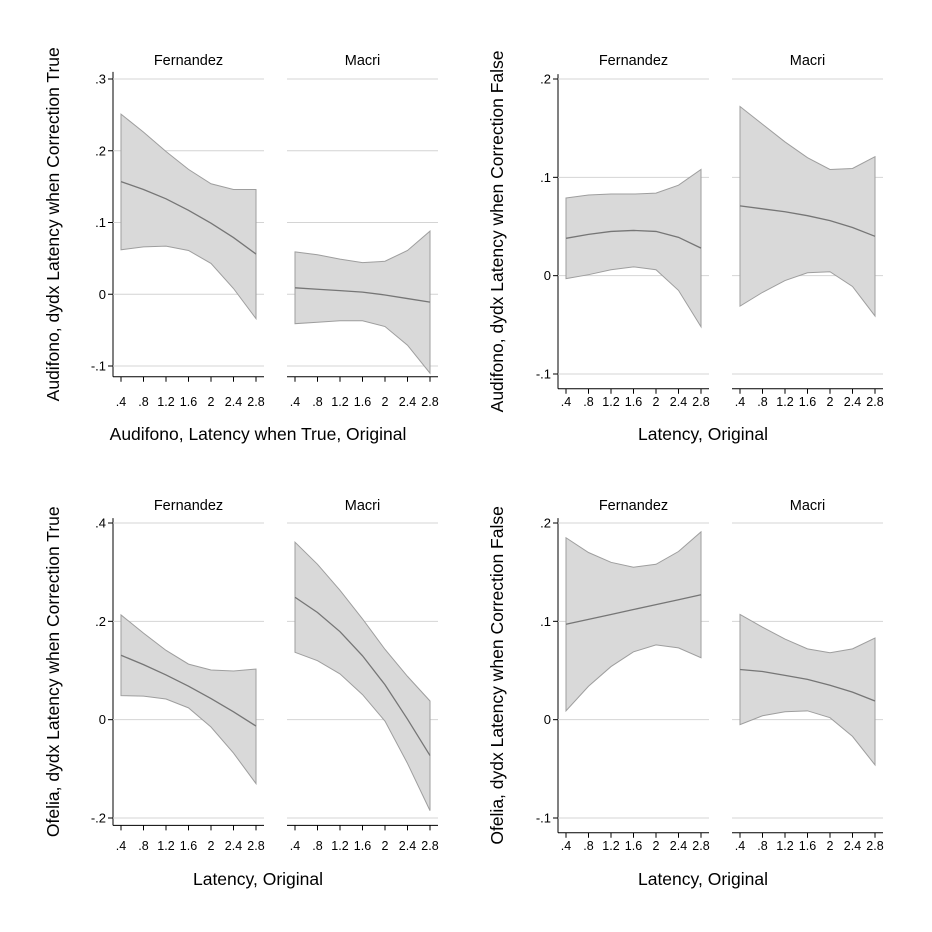 The height and width of the screenshot is (932, 932). Describe the element at coordinates (98, 818) in the screenshot. I see `y-tick-label: -.2` at that location.